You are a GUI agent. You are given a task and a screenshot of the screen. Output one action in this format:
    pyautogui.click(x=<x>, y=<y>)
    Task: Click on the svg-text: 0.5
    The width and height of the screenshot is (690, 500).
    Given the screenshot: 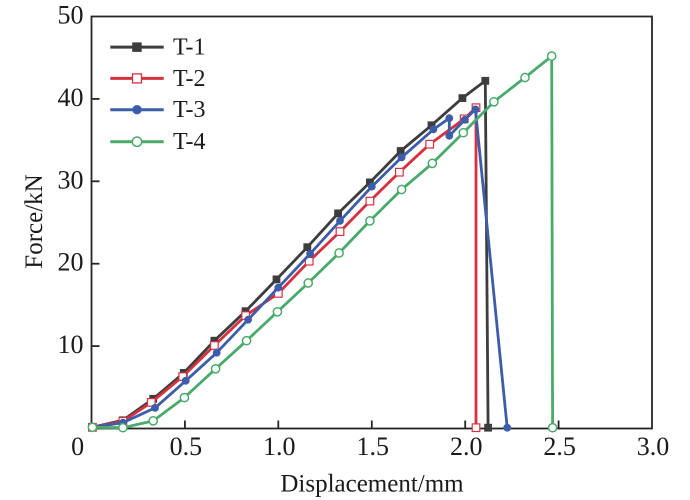 What is the action you would take?
    pyautogui.click(x=186, y=446)
    